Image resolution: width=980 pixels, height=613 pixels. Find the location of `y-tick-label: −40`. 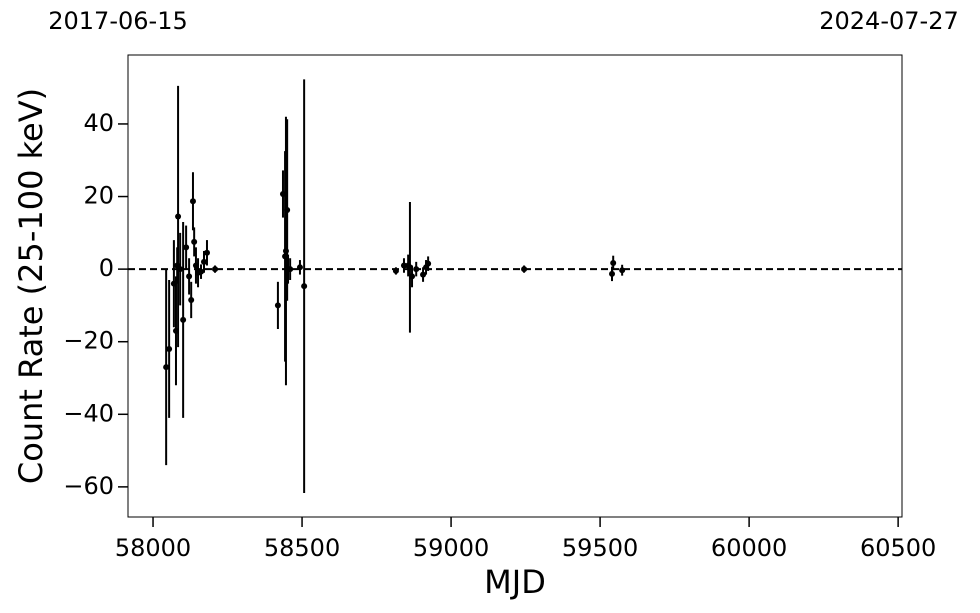

y-tick-label: −40 is located at coordinates (88, 413).